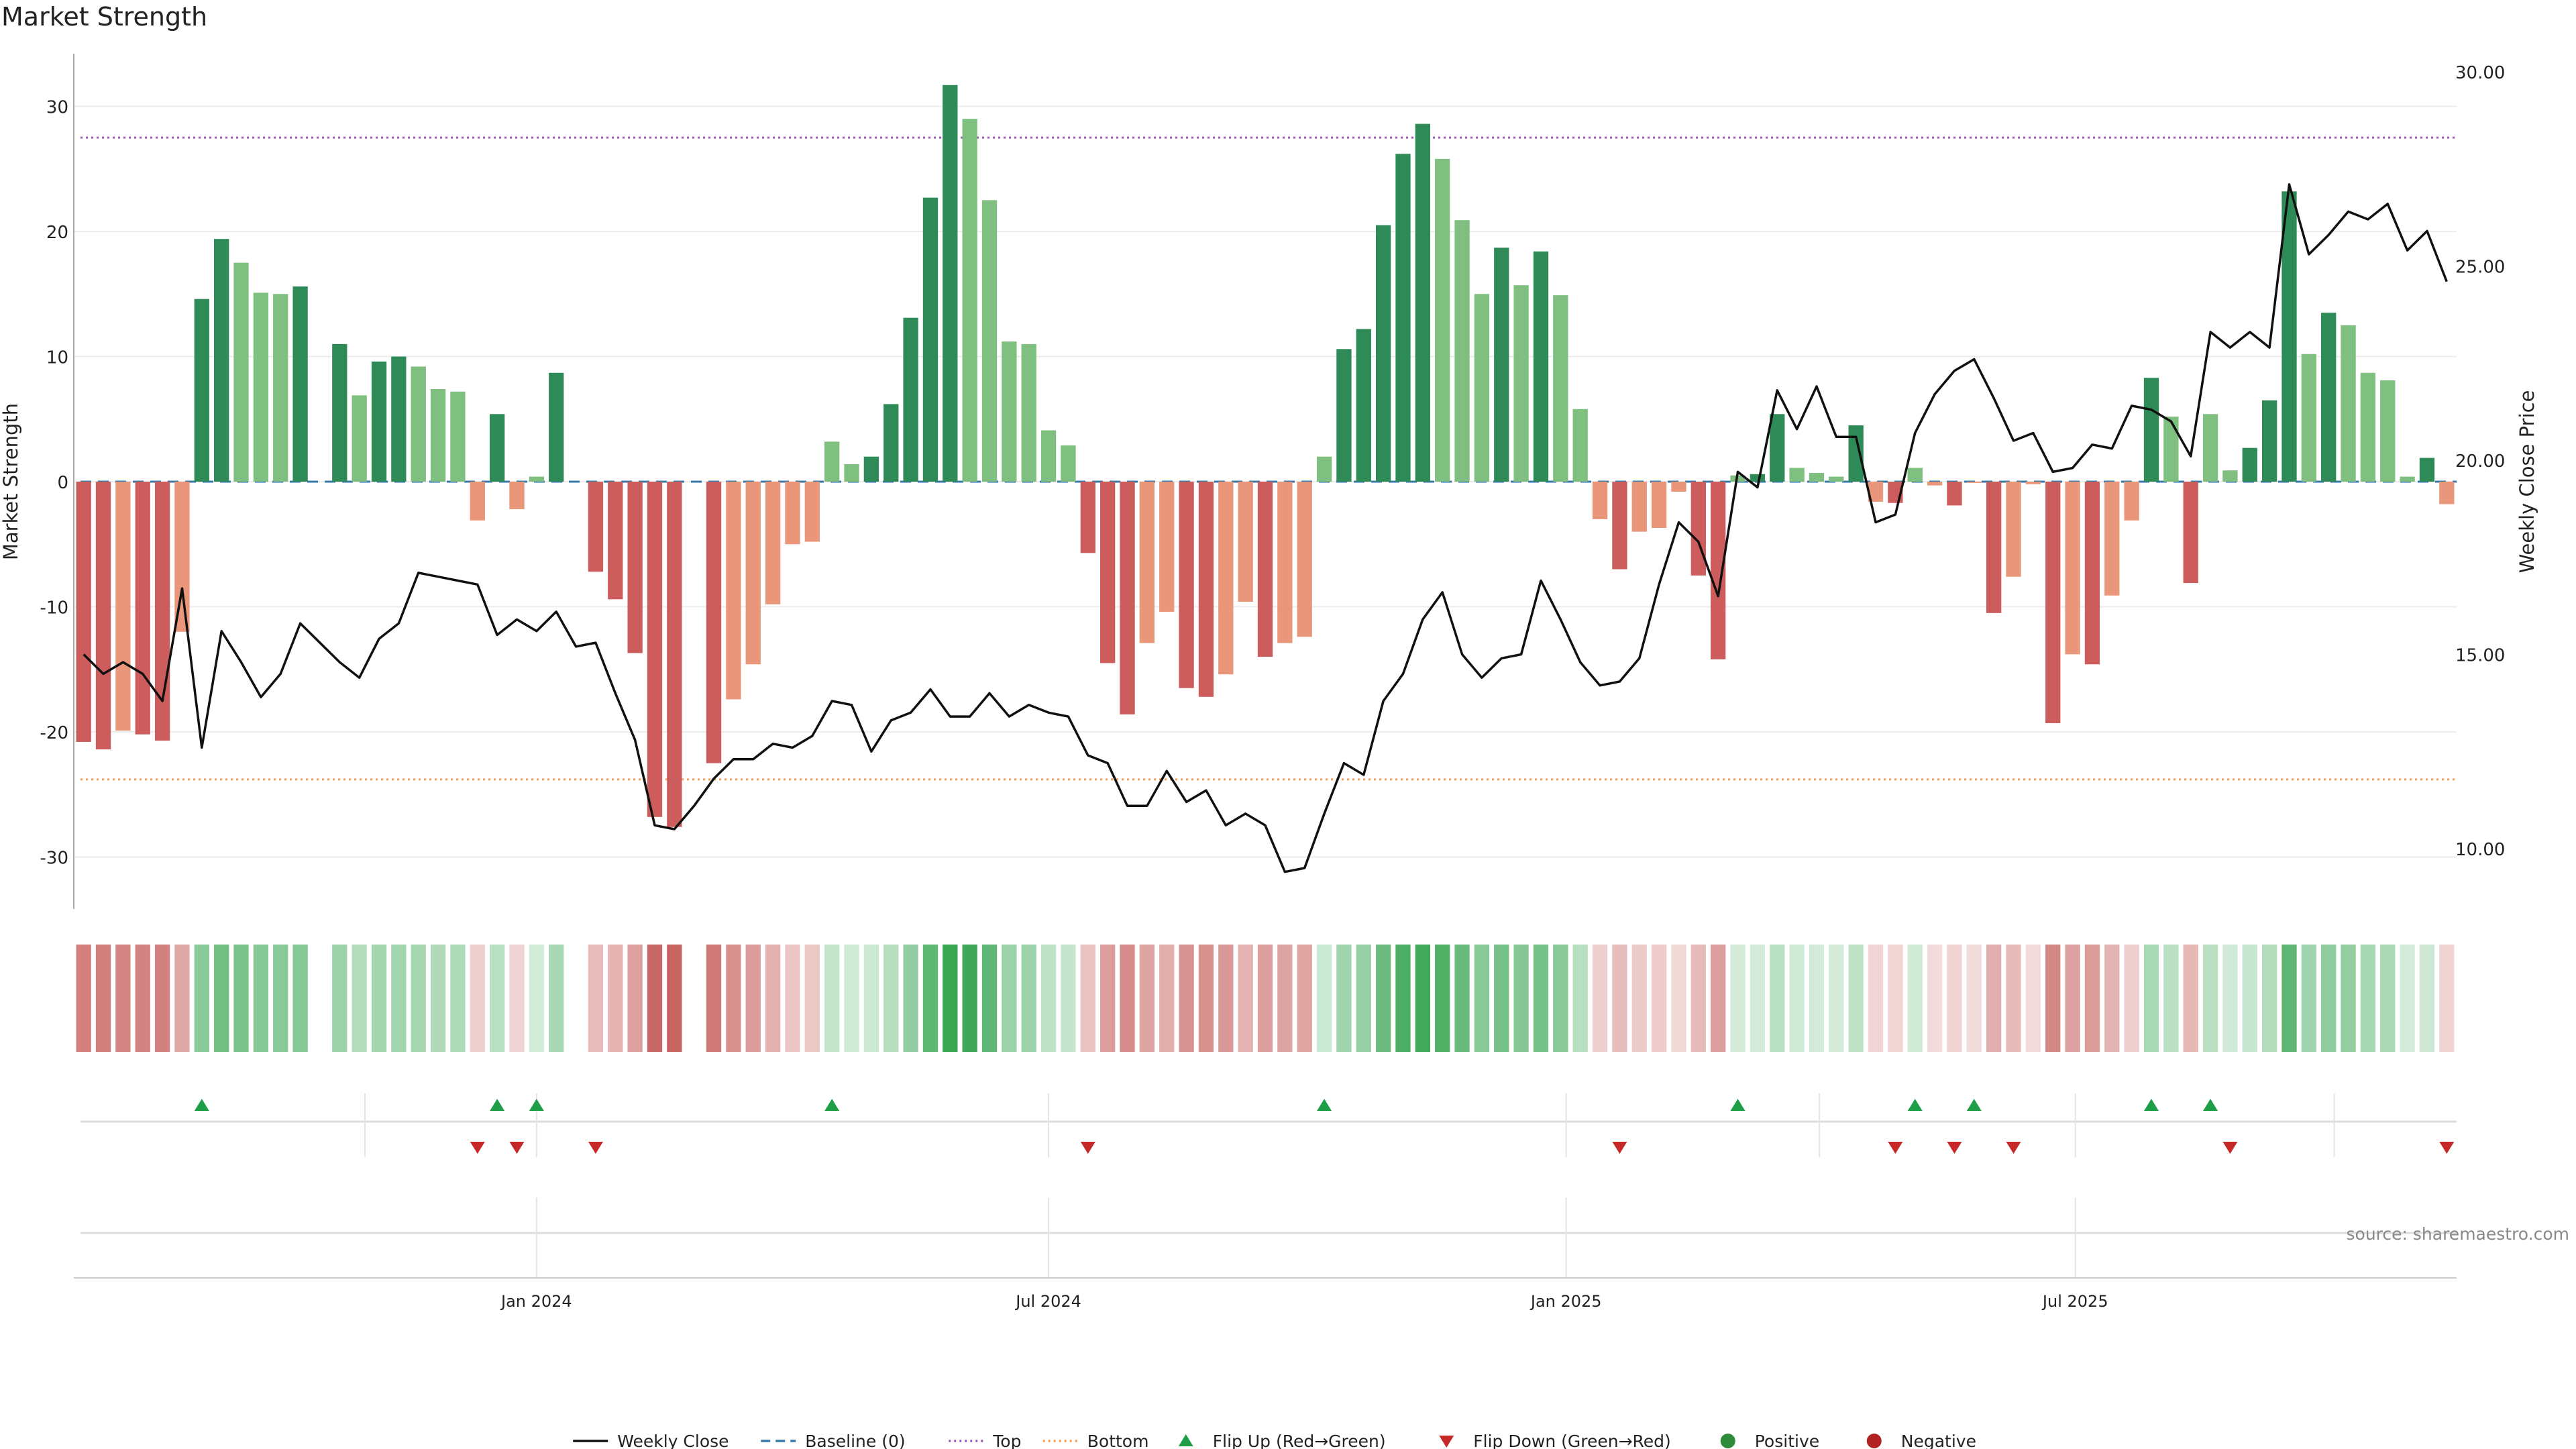 This screenshot has height=1449, width=2576. I want to click on legend-item: Negative, so click(1921, 1440).